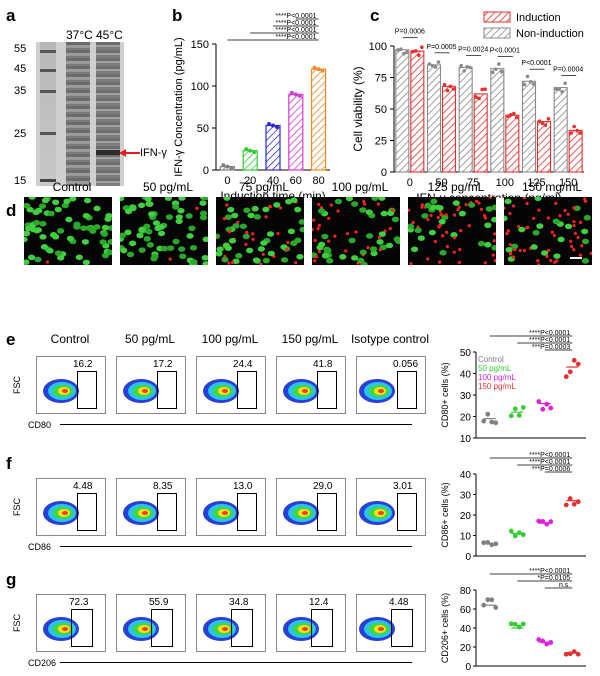 Image resolution: width=600 pixels, height=676 pixels. I want to click on g-y-axis-label: CD206+ cells (%), so click(445, 628).